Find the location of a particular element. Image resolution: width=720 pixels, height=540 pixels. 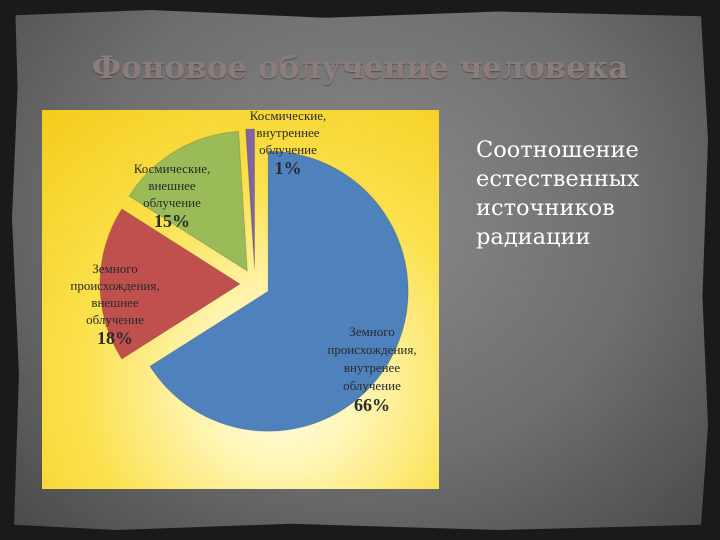

slice-label: Космические, внешнее облучение is located at coordinates (172, 185).